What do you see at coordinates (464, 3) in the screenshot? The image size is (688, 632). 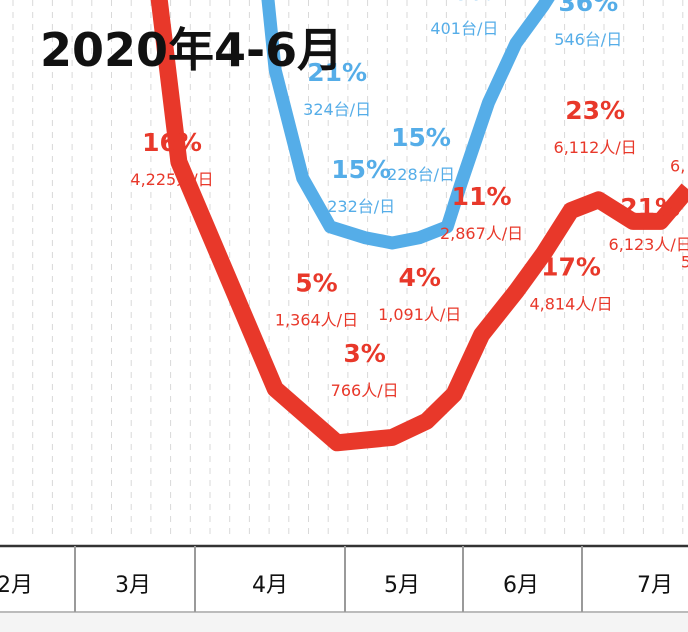 I see `data-label-percent: 26%` at bounding box center [464, 3].